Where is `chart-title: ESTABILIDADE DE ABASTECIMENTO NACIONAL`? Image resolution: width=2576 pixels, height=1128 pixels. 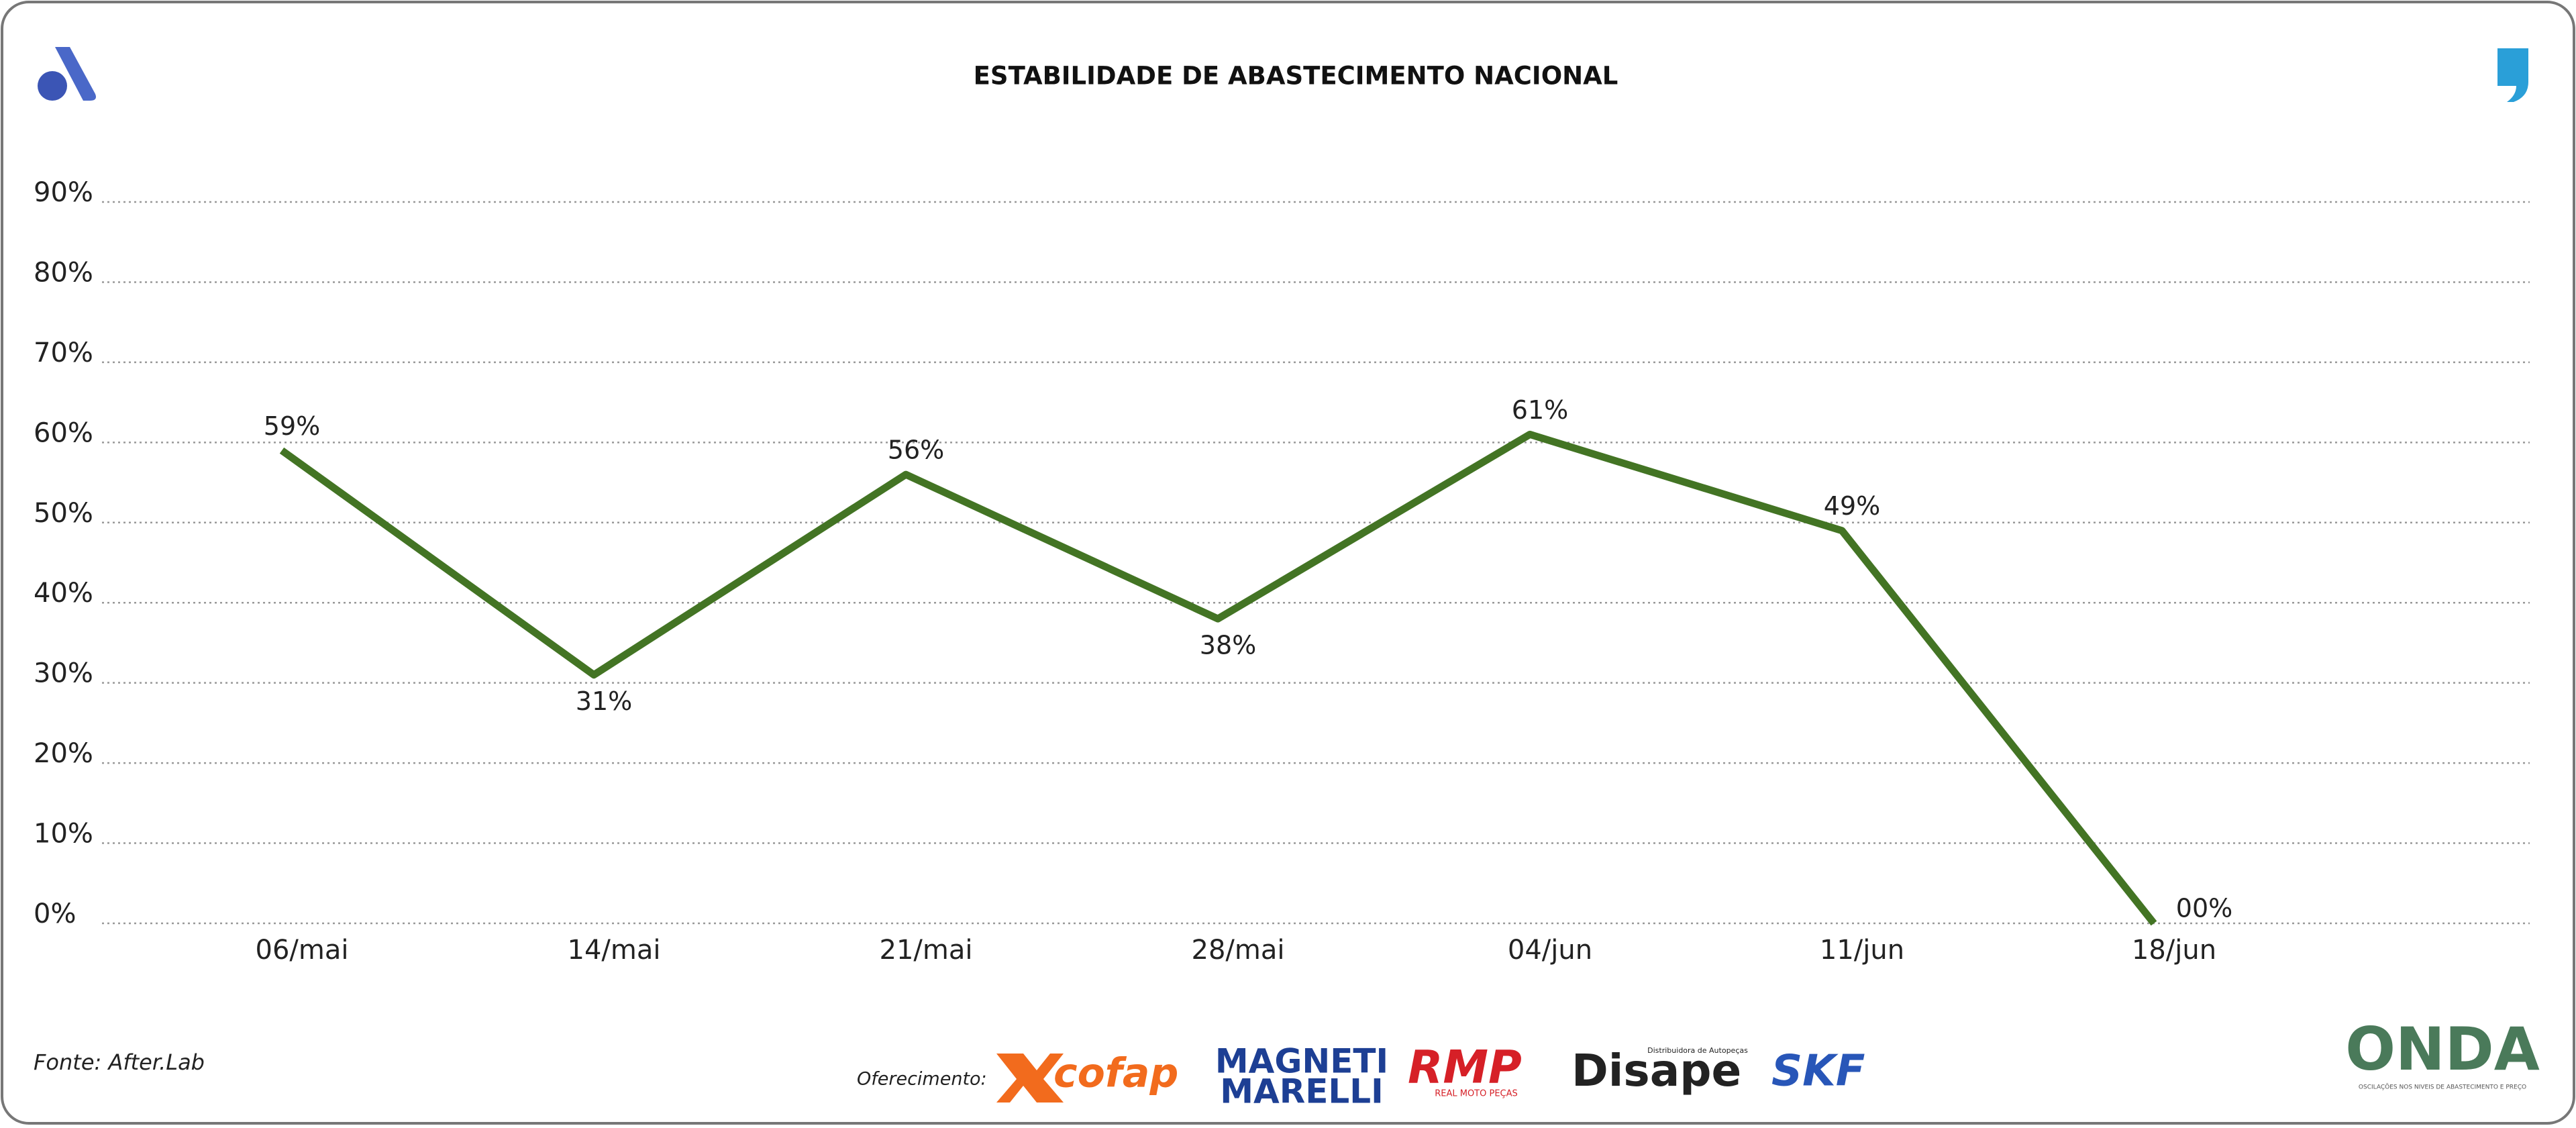 chart-title: ESTABILIDADE DE ABASTECIMENTO NACIONAL is located at coordinates (1296, 76).